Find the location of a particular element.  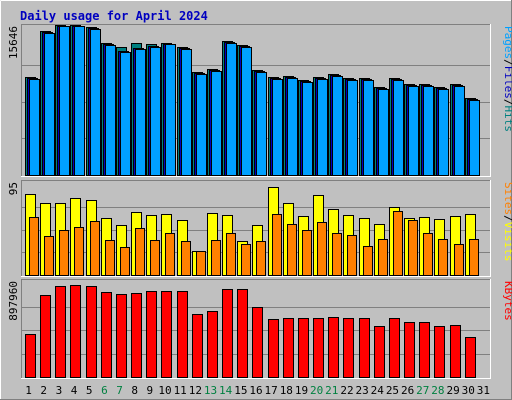

day-label-8: 8 is located at coordinates (134, 390).